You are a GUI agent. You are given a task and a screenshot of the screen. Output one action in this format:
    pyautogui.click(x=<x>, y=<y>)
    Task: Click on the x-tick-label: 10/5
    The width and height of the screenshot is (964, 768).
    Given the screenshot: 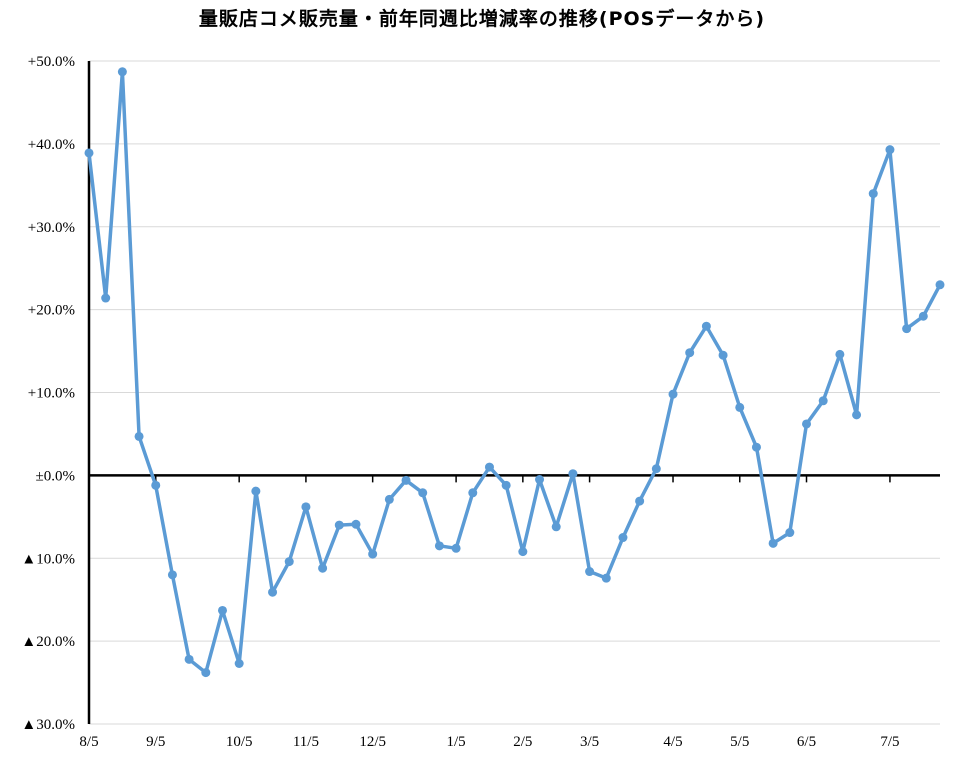 What is the action you would take?
    pyautogui.click(x=239, y=742)
    